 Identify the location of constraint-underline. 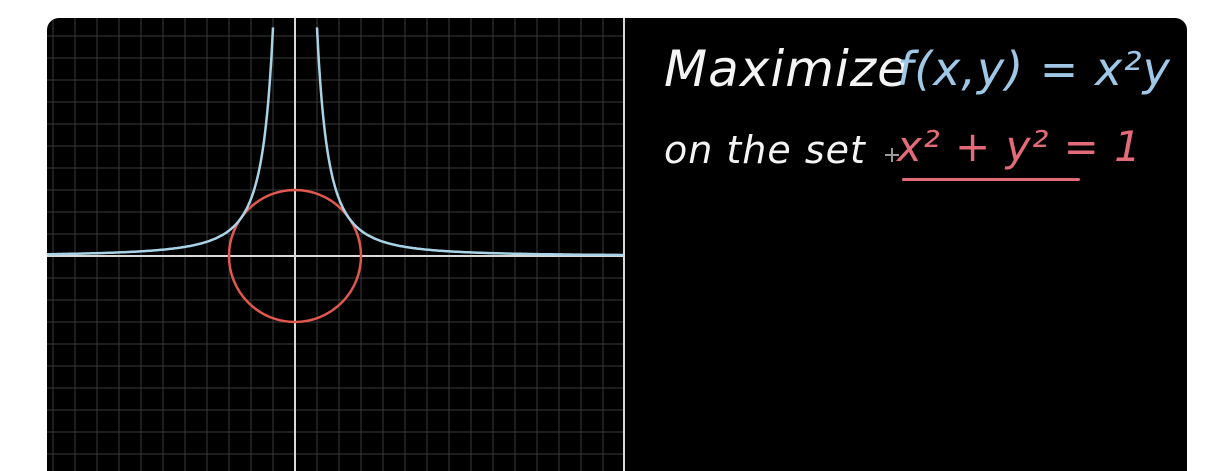
(991, 179).